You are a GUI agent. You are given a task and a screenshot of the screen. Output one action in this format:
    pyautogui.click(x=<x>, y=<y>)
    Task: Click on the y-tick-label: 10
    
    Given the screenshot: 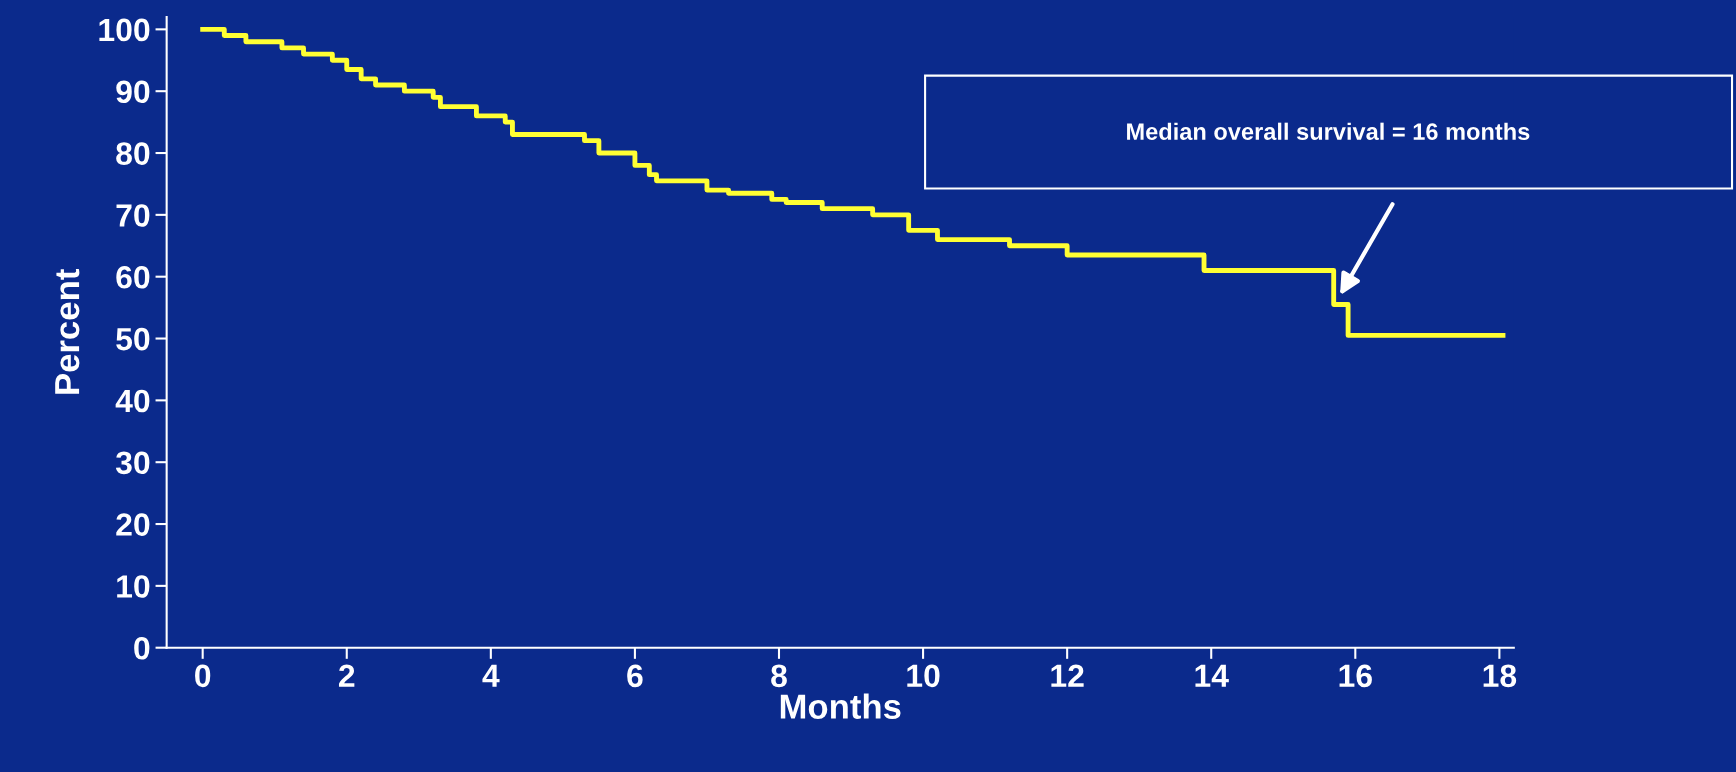 What is the action you would take?
    pyautogui.click(x=133, y=586)
    